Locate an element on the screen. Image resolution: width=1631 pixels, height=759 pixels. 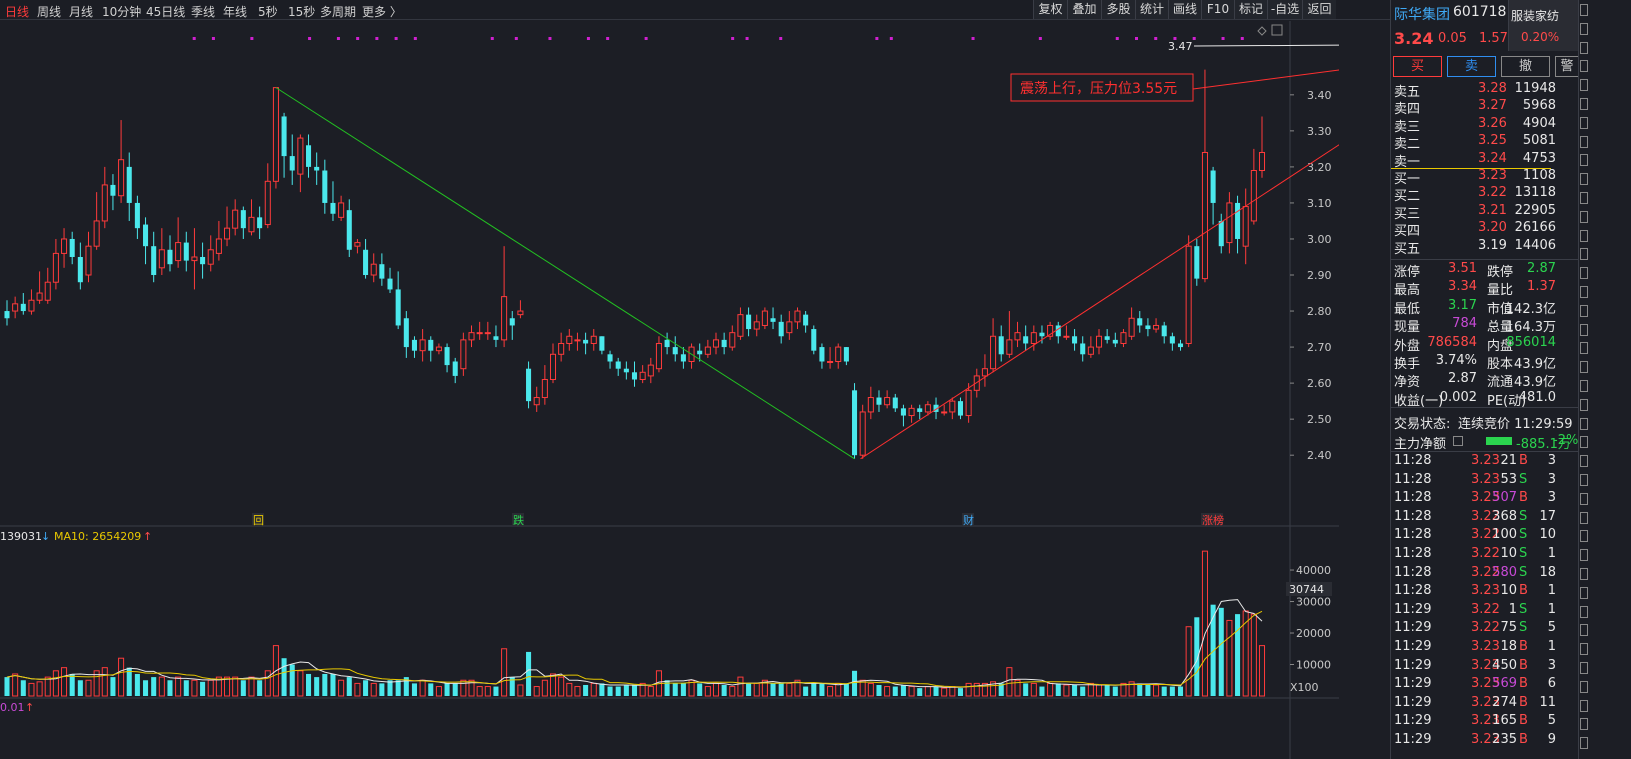
tick-row: 11:29 3.23 235 B 9 is located at coordinates (1485, 741).